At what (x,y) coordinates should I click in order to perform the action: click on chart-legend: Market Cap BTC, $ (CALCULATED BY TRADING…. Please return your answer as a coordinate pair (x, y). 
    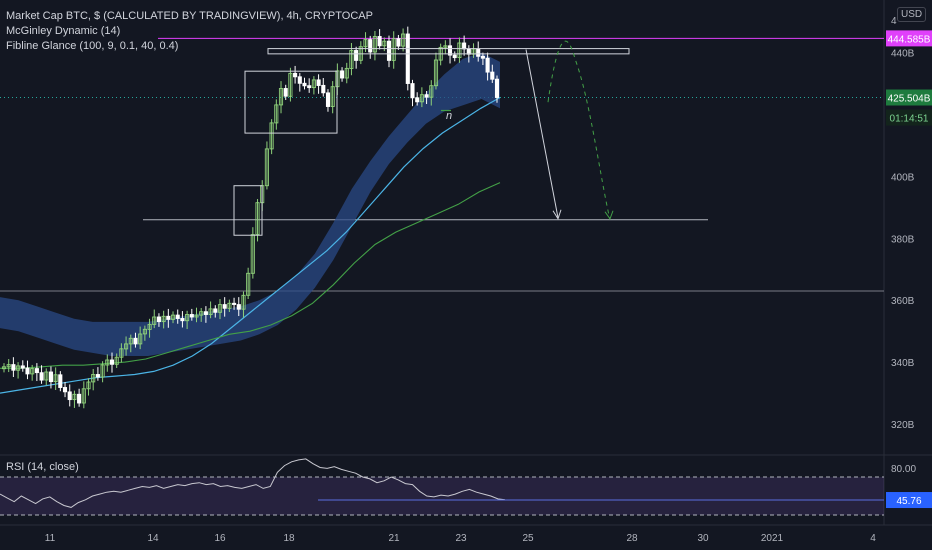
    Looking at the image, I should click on (189, 31).